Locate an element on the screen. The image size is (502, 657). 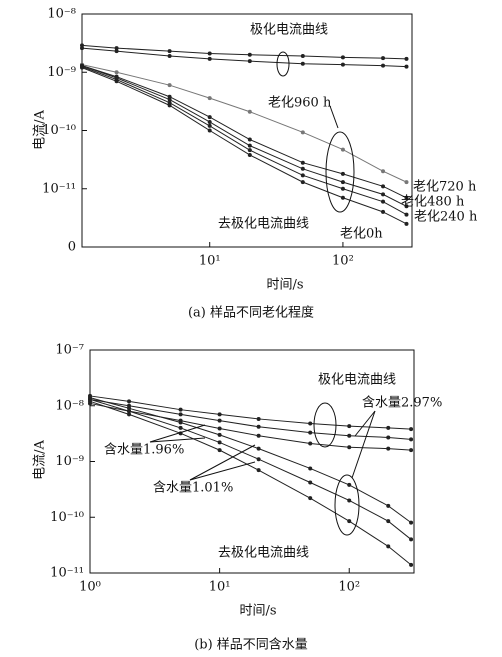
x-tick-label: 10¹ is located at coordinates (220, 587).